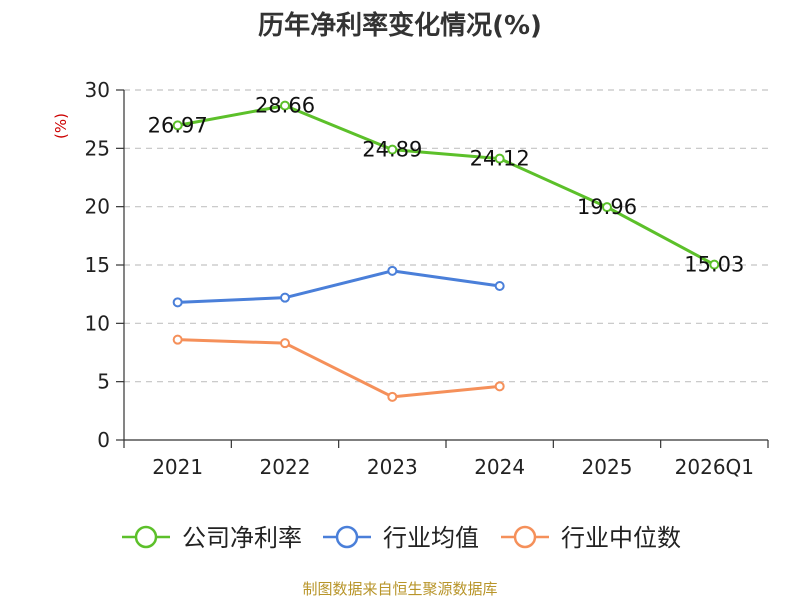  Describe the element at coordinates (714, 467) in the screenshot. I see `x-tick-label: 2026Q1` at that location.